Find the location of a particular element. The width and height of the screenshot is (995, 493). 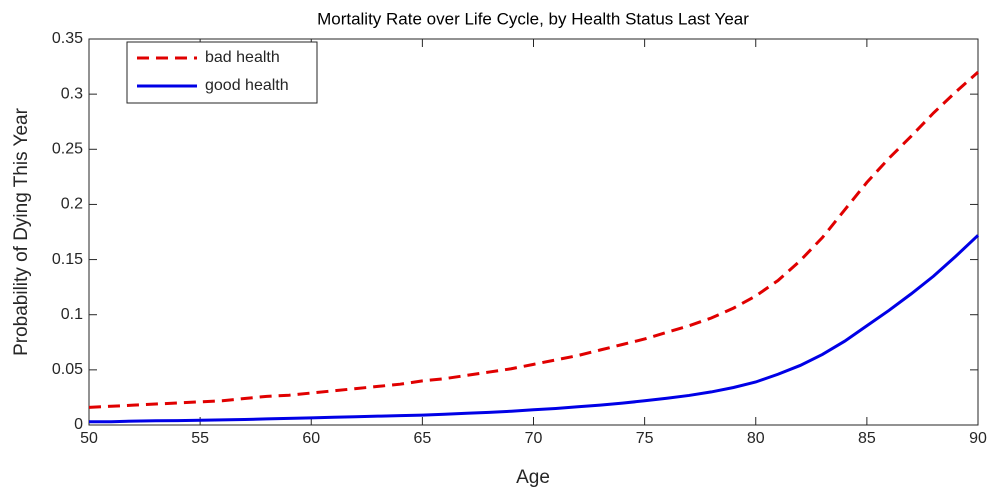

y-tick-label: 0.15 is located at coordinates (67, 259).